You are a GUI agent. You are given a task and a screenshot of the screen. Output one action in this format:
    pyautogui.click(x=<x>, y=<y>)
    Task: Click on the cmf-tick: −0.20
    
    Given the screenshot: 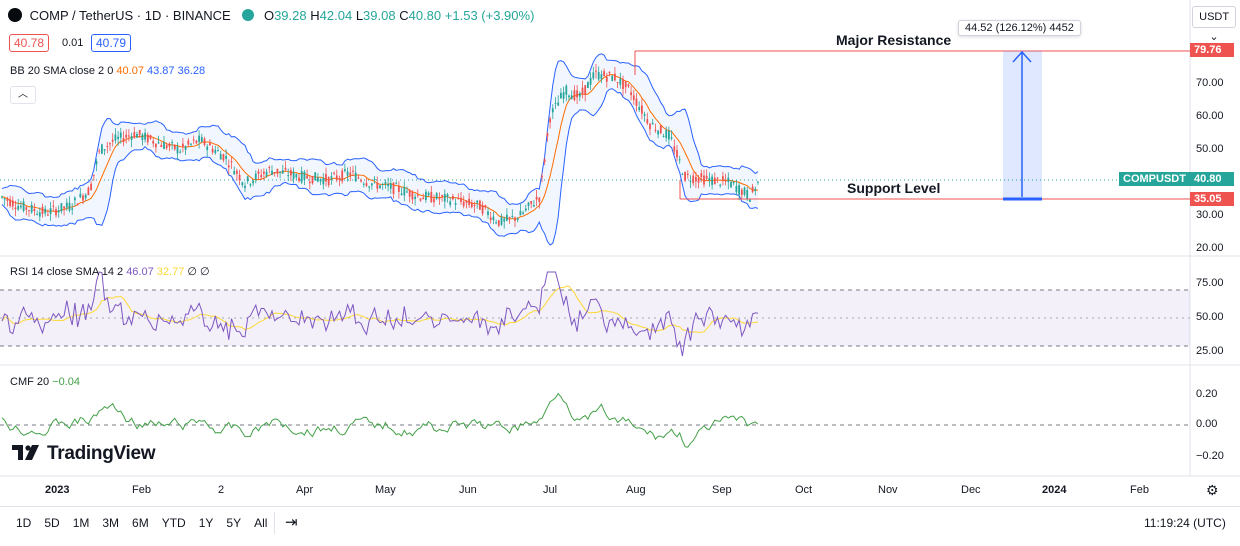 What is the action you would take?
    pyautogui.click(x=1210, y=456)
    